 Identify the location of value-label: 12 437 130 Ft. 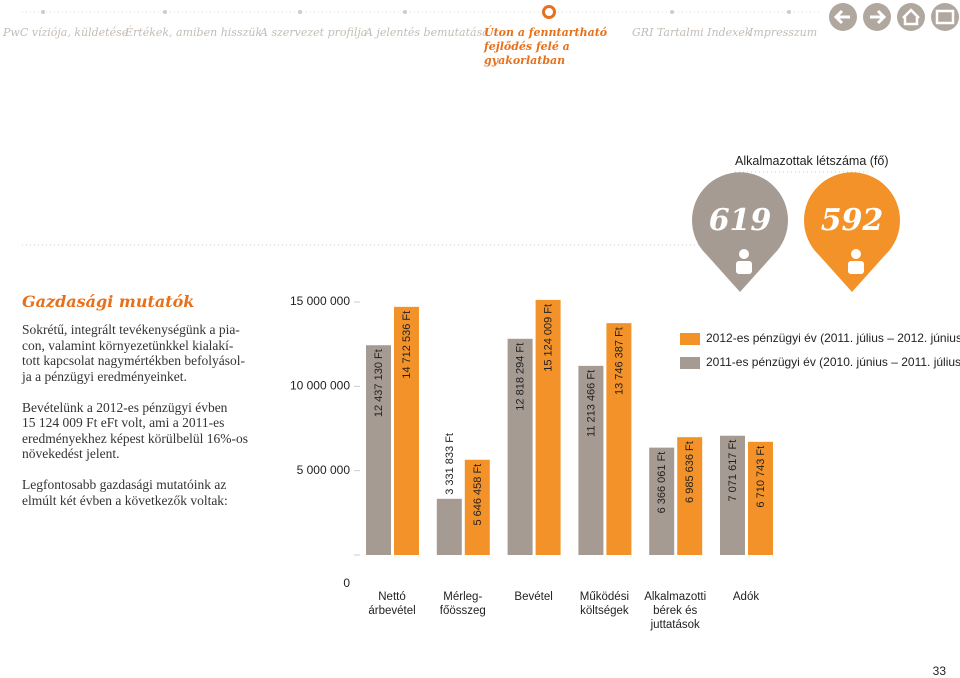
(379, 383).